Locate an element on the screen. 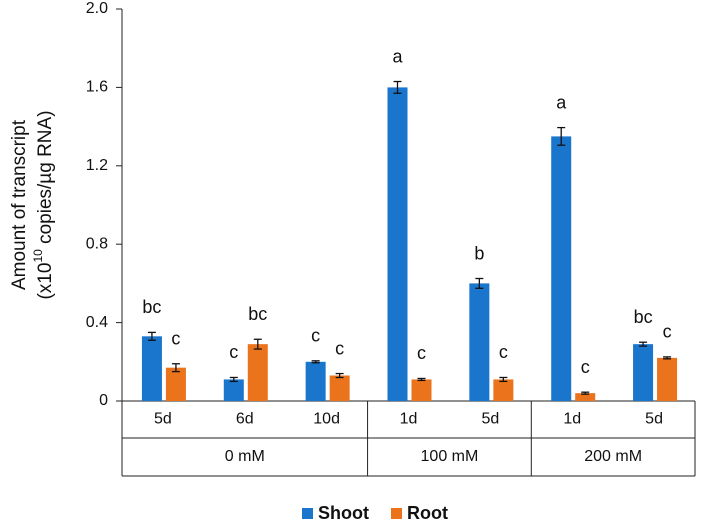 The image size is (706, 529). y-tick-label: 1.2 is located at coordinates (97, 165).